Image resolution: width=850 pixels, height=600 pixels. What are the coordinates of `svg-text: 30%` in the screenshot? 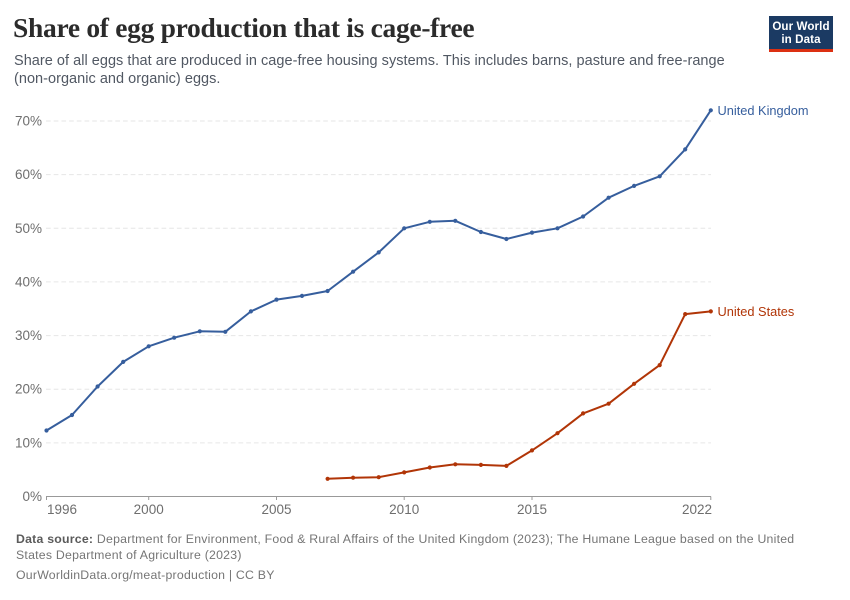 It's located at (28, 335).